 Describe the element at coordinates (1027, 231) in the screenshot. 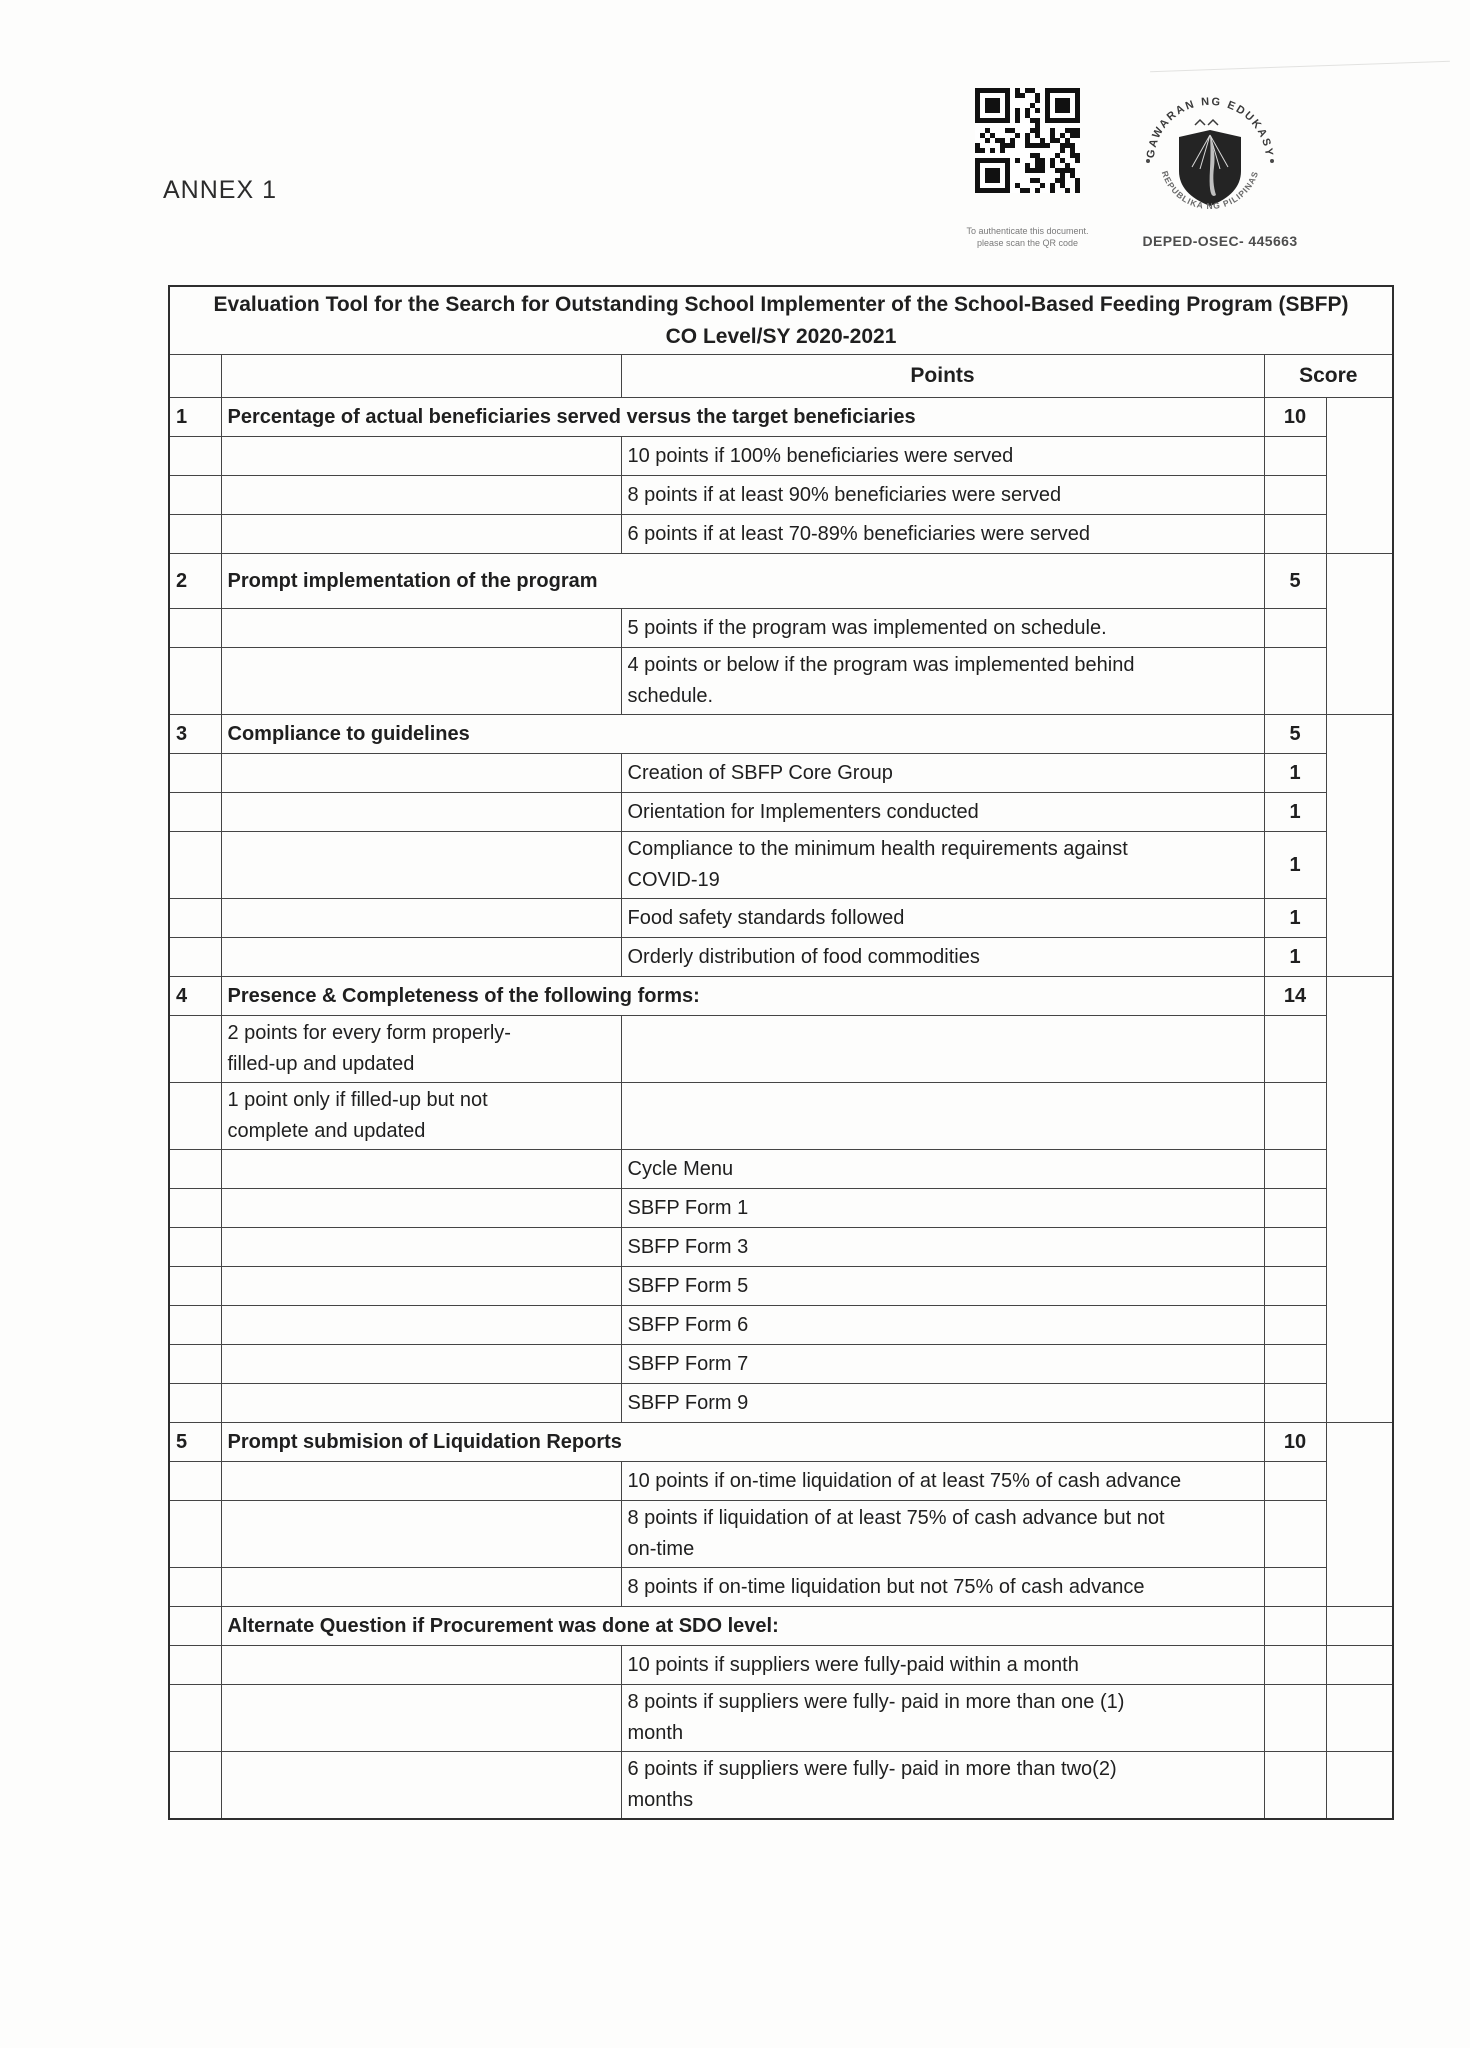

I see `qr-caption-line1: To authenticate this document.` at that location.